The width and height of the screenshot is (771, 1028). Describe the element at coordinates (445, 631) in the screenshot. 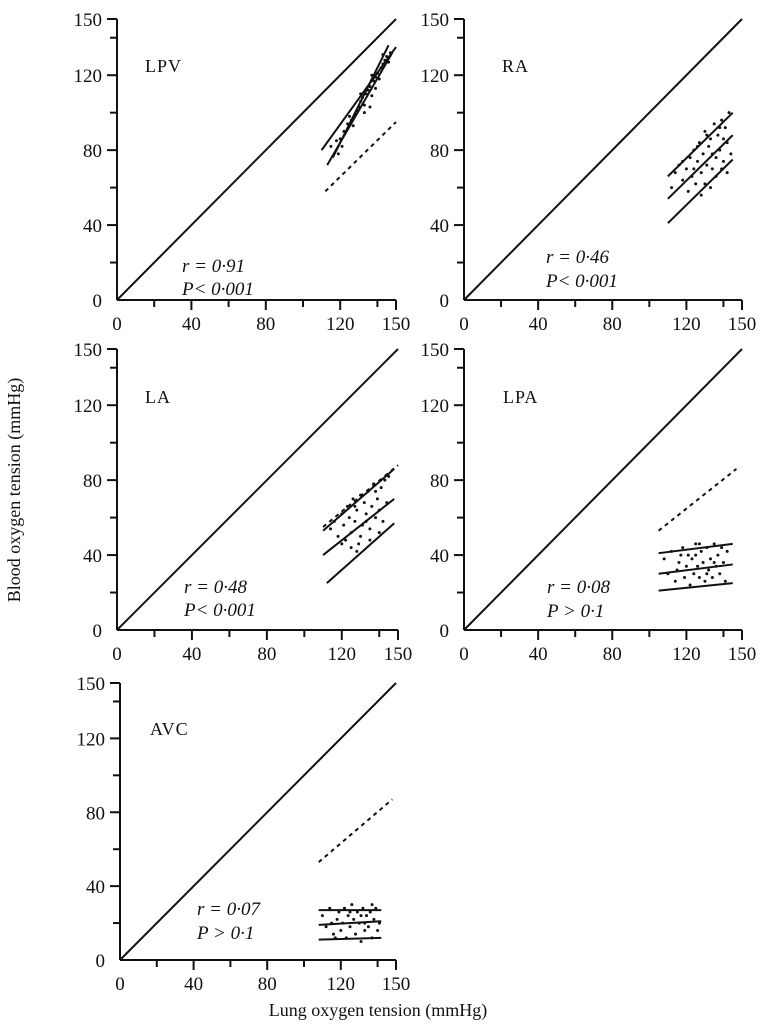

I see `lpa-y-tick-label: 0` at that location.